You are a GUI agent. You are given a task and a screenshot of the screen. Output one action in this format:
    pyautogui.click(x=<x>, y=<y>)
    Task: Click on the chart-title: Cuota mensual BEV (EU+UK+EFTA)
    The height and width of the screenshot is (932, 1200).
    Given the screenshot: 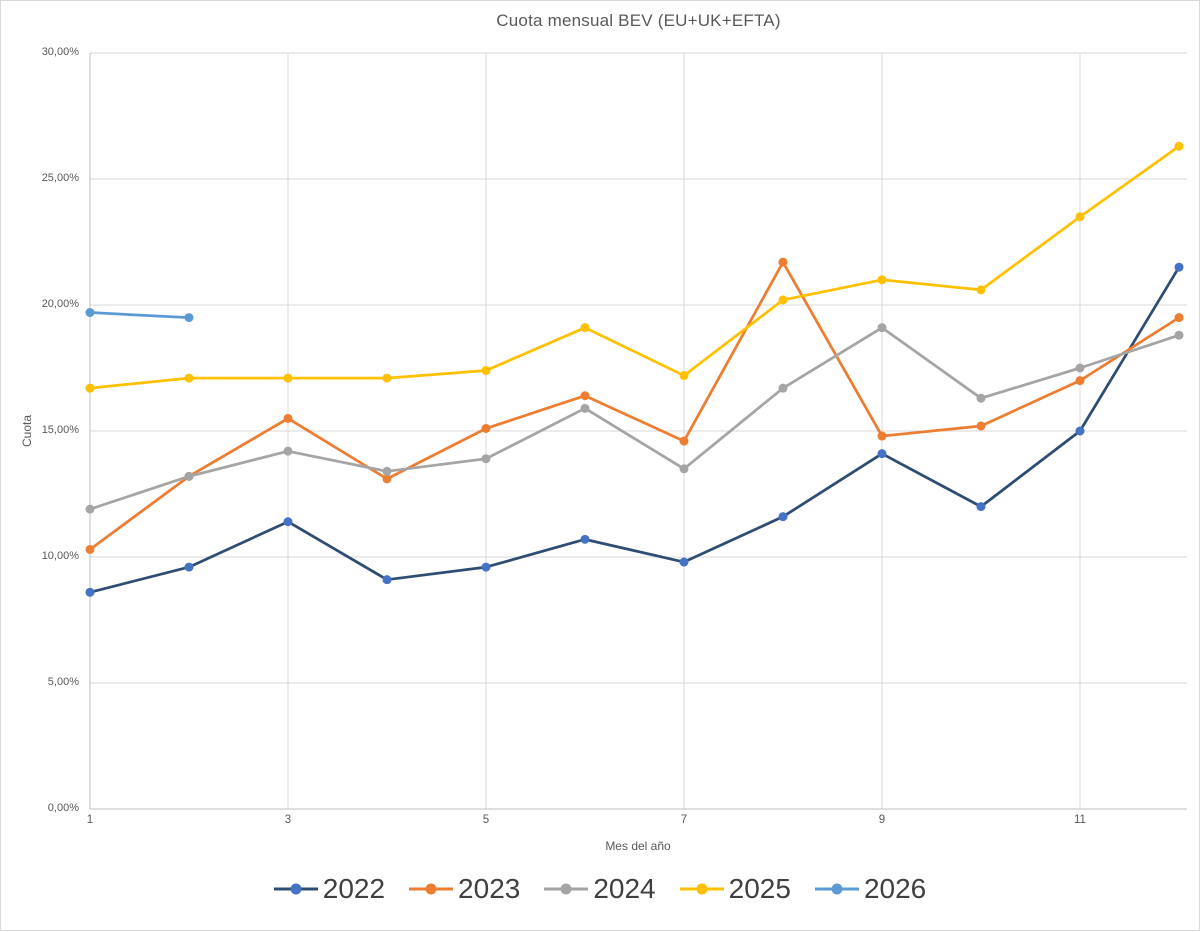 What is the action you would take?
    pyautogui.click(x=638, y=20)
    